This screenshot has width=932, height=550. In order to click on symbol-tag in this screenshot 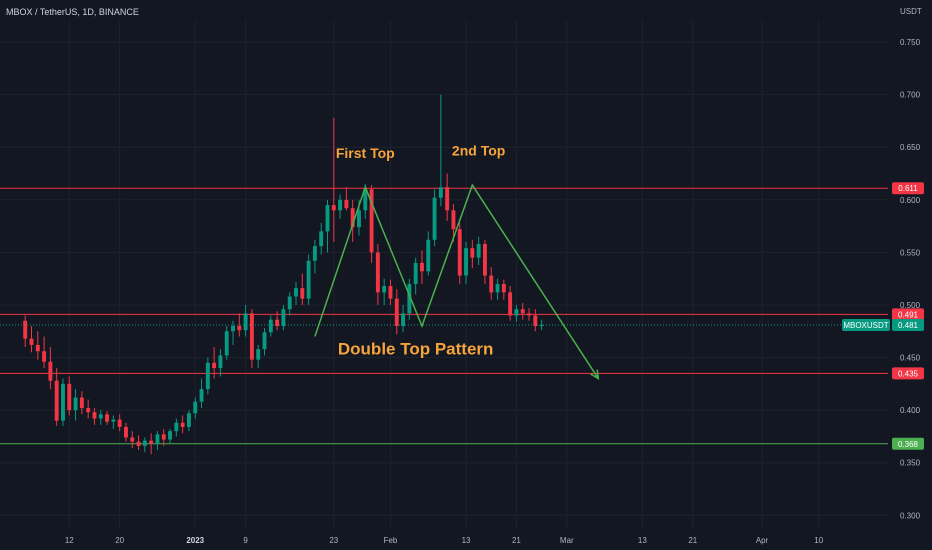, I will do `click(866, 324)`.